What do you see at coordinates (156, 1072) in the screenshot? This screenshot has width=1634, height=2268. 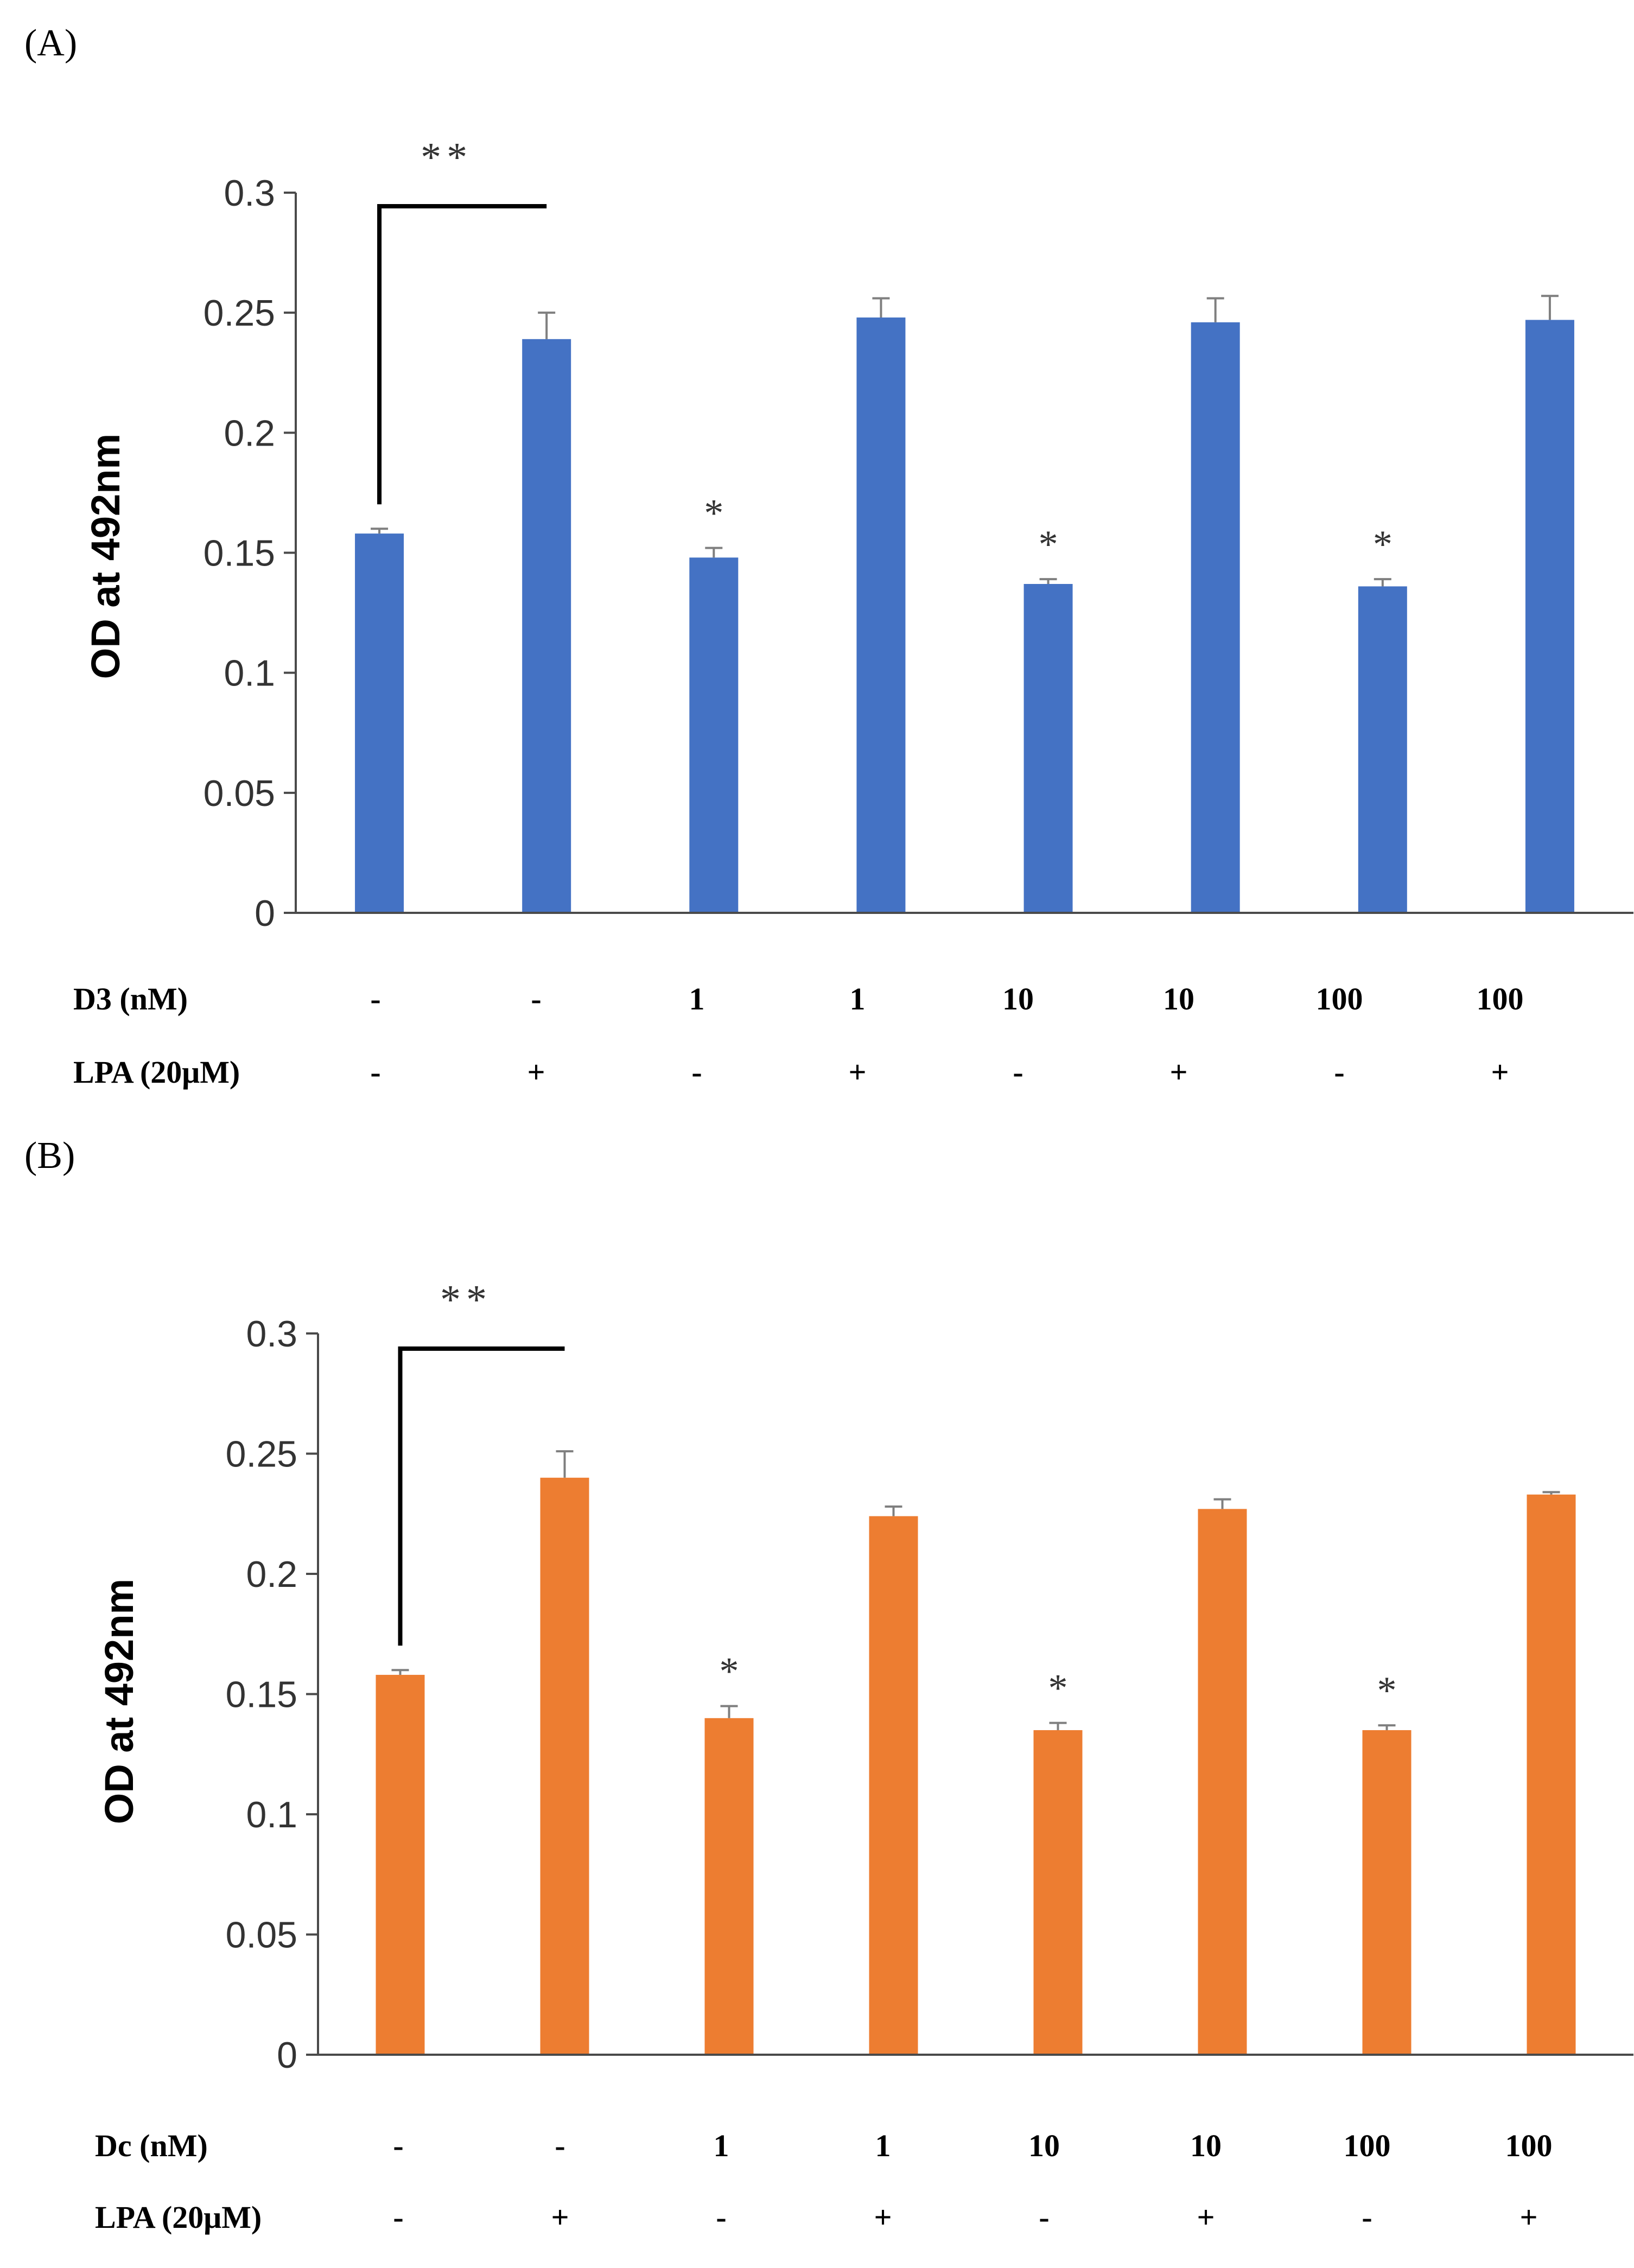 I see `panel-a-row-2-label: LPA (20μM)` at bounding box center [156, 1072].